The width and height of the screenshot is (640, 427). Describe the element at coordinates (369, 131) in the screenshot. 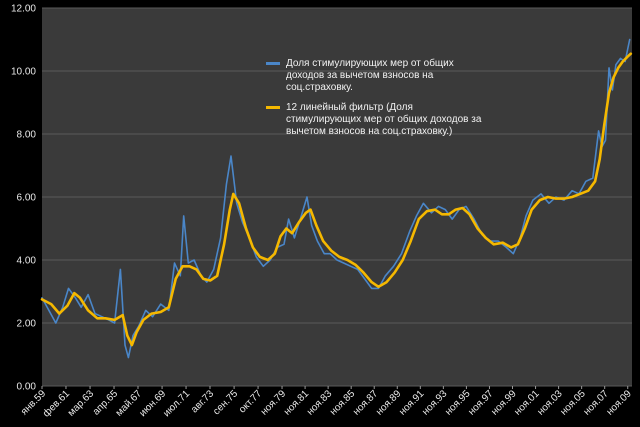

I see `legend-2-line-3: вычетом взносов на соц.страховку.)` at that location.